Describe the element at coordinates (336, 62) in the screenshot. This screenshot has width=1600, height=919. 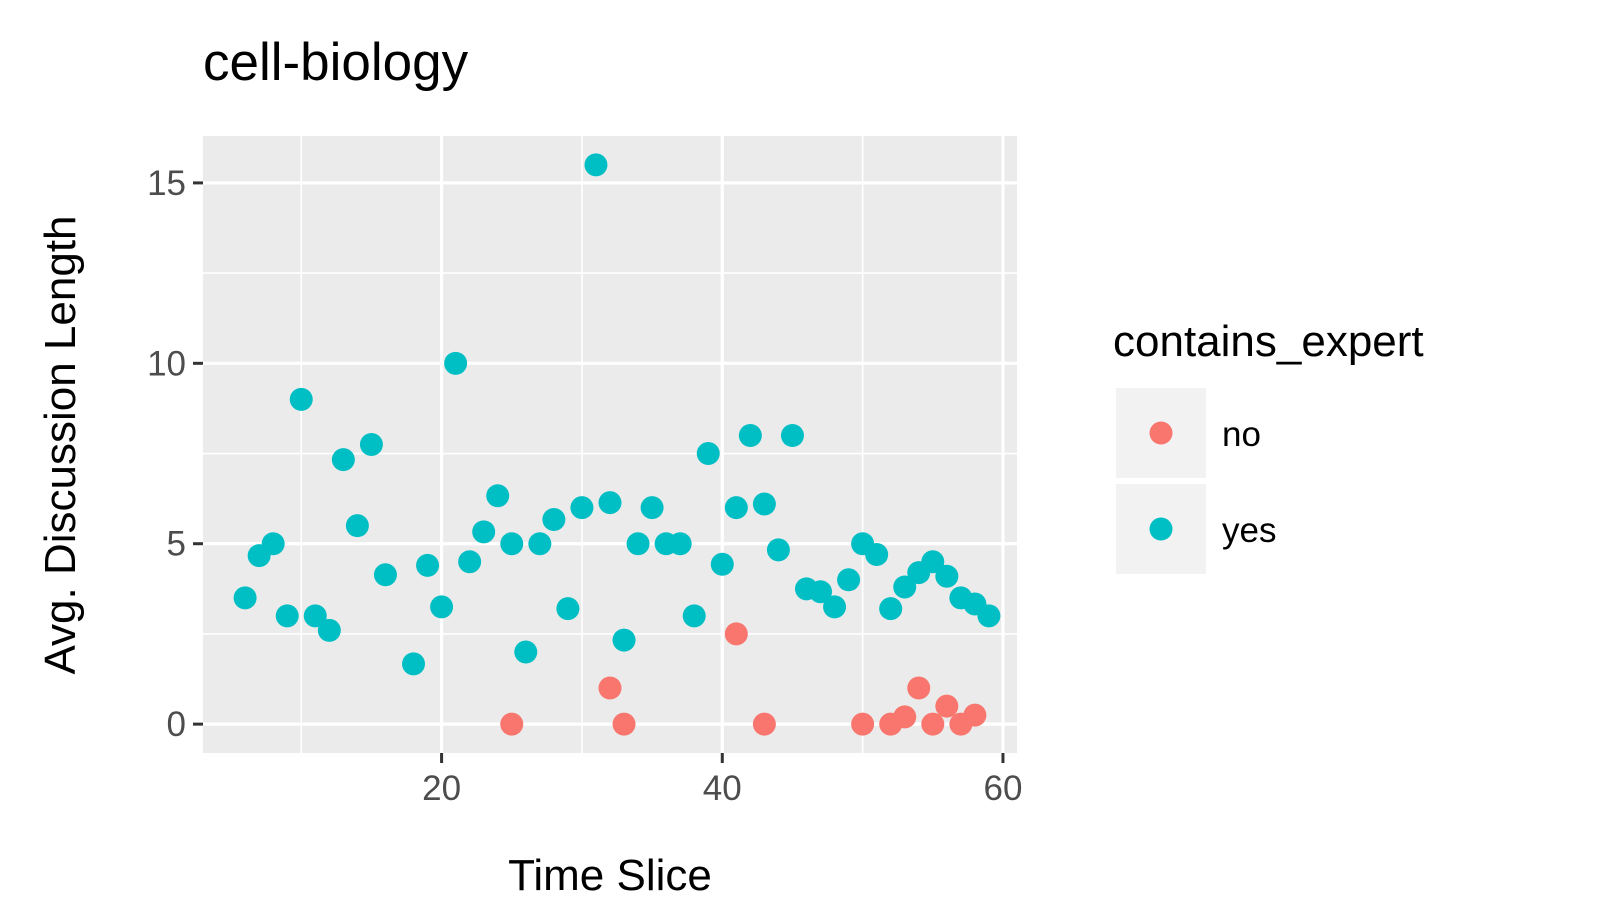
I see `chart-title: cell-biology` at that location.